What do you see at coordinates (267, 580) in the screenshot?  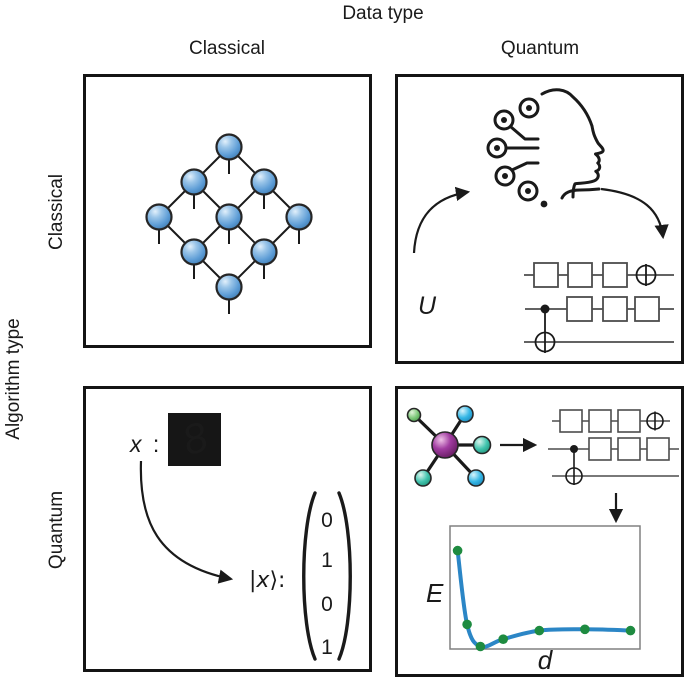 I see `ket-label: |x⟩:` at bounding box center [267, 580].